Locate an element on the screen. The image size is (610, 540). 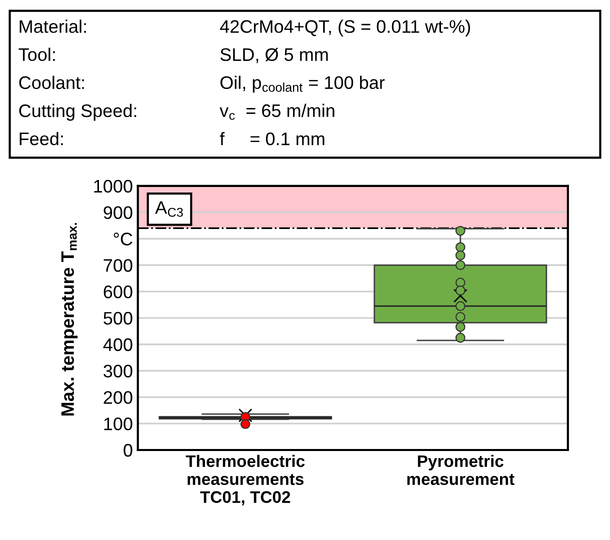
y-tick-label: 400 is located at coordinates (117, 345).